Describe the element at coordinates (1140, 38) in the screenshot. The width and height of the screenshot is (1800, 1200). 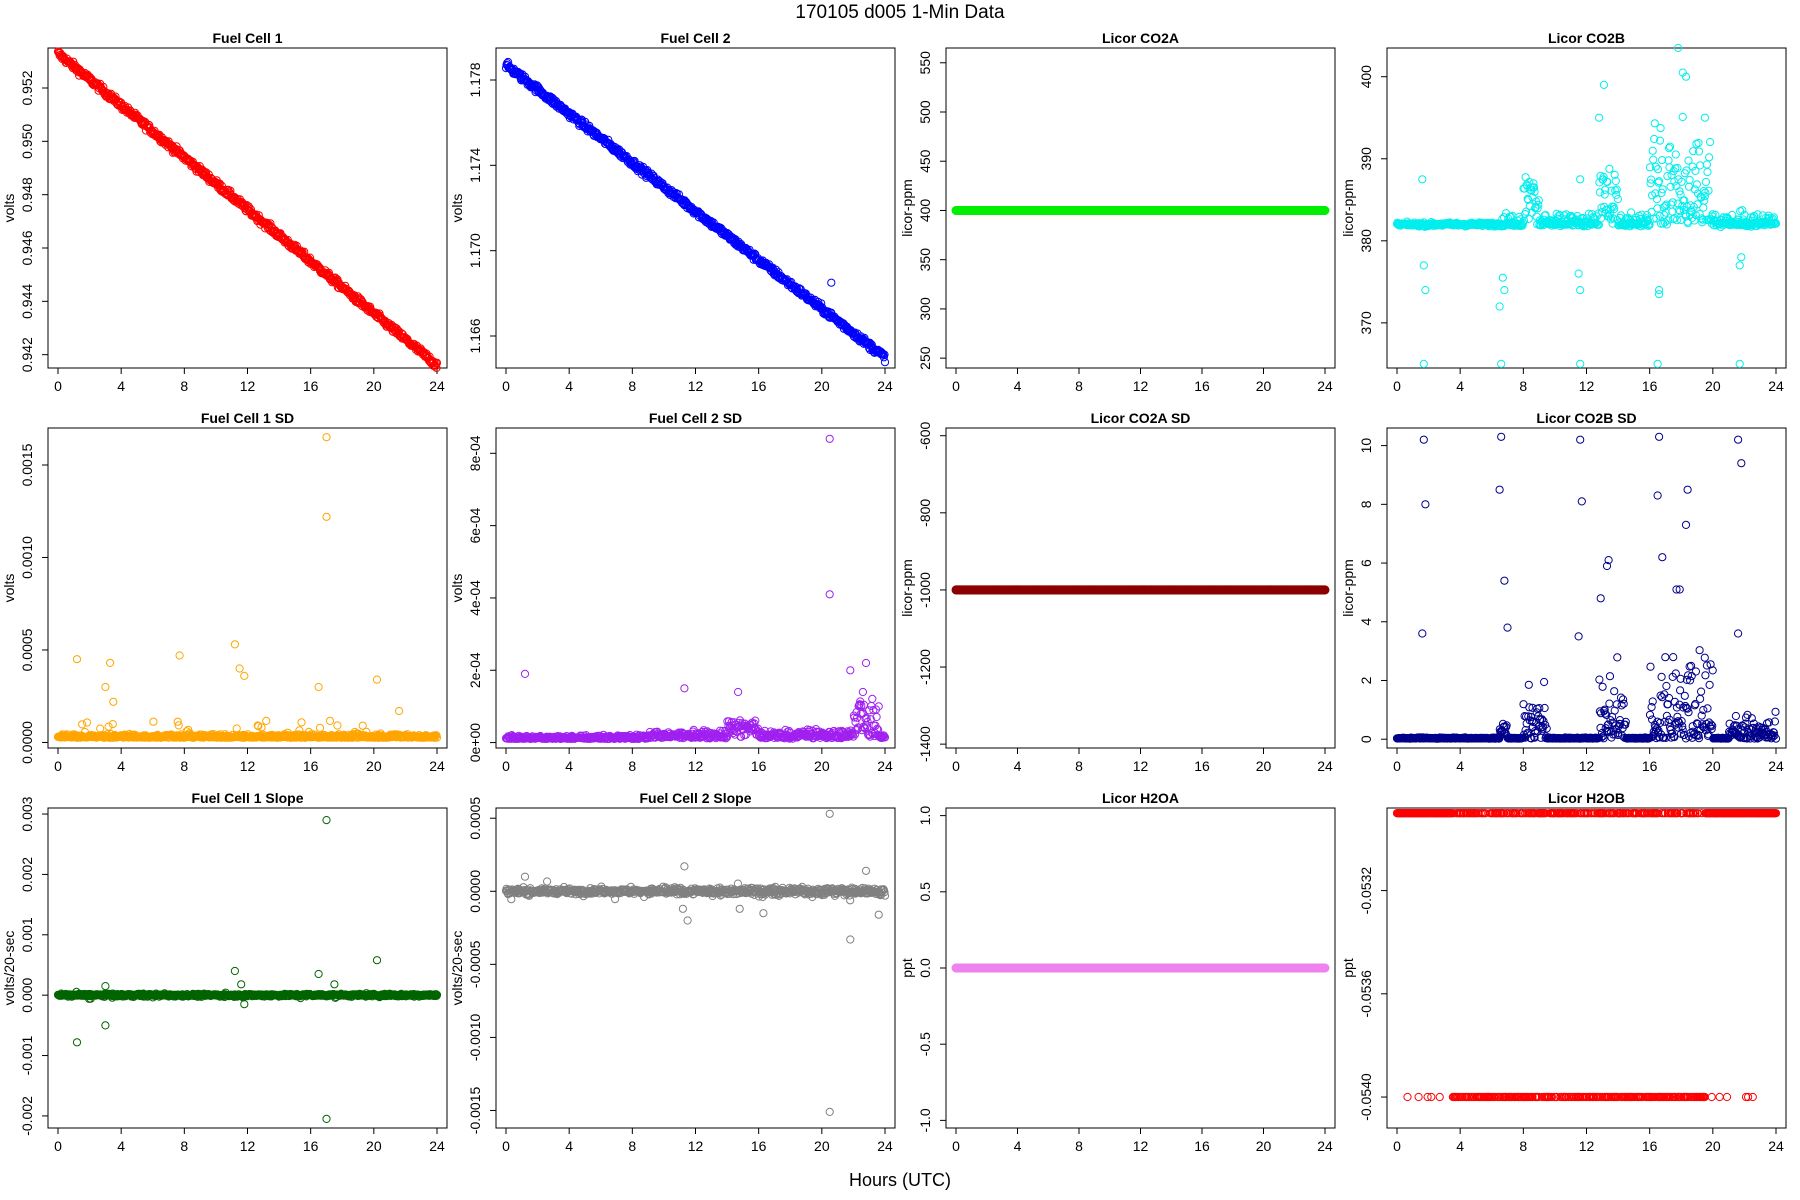
I see `panel-title: Licor CO2A` at that location.